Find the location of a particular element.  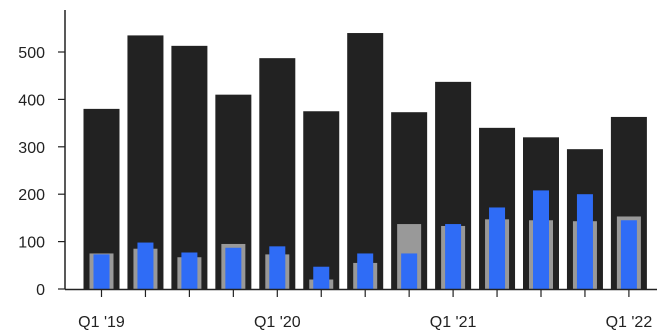

y-tick-label-400: 400 is located at coordinates (31, 100).